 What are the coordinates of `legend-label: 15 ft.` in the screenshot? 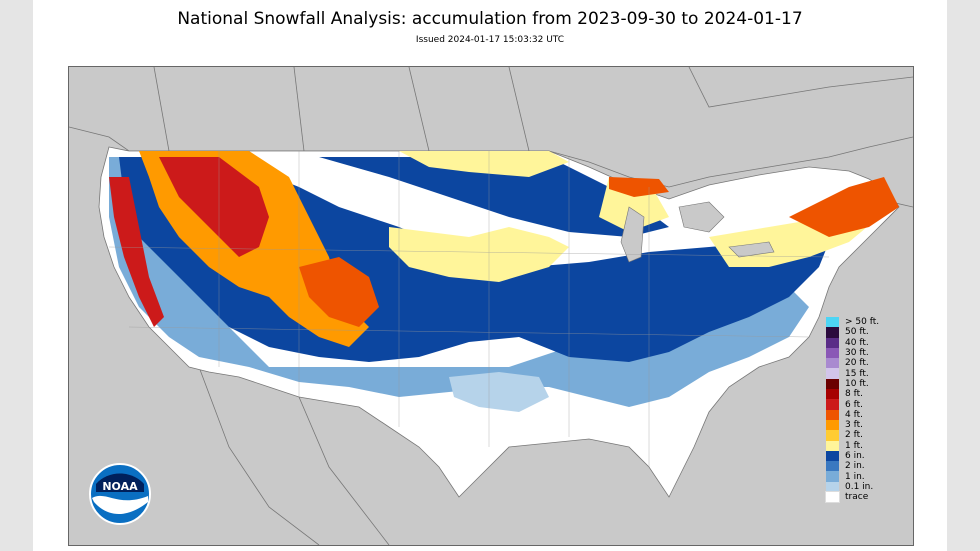 It's located at (857, 373).